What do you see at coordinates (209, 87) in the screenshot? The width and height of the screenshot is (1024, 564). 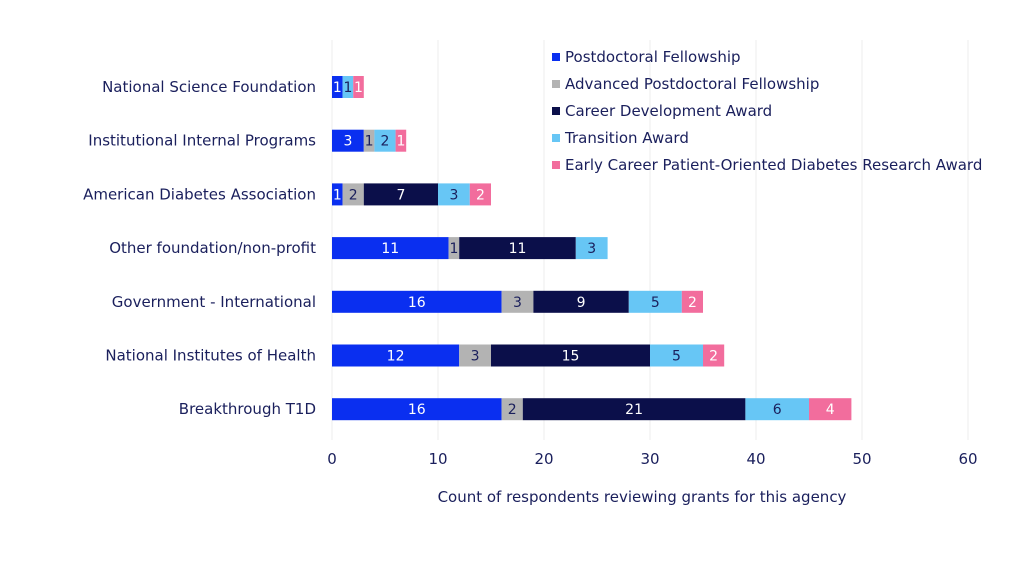 I see `category-label: National Science Foundation` at bounding box center [209, 87].